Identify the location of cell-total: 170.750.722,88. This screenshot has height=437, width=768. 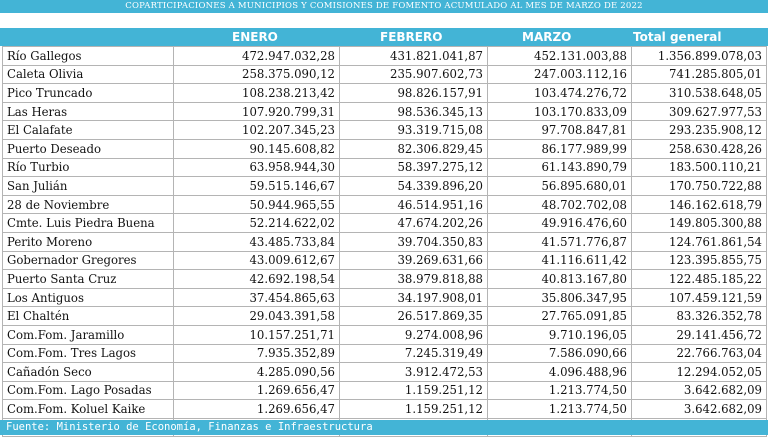
(699, 186).